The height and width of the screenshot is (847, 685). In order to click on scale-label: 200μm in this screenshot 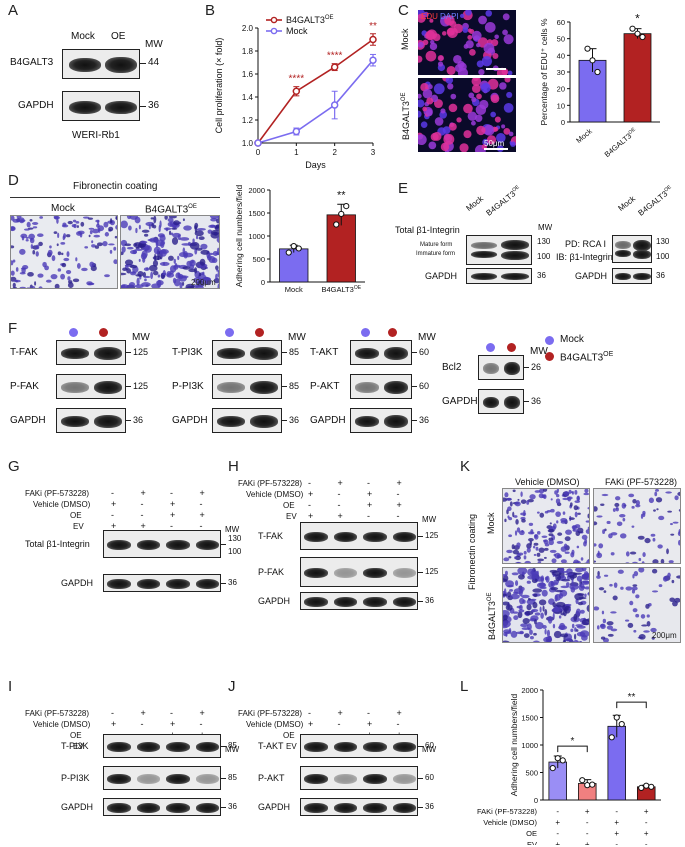, I will do `click(203, 282)`.